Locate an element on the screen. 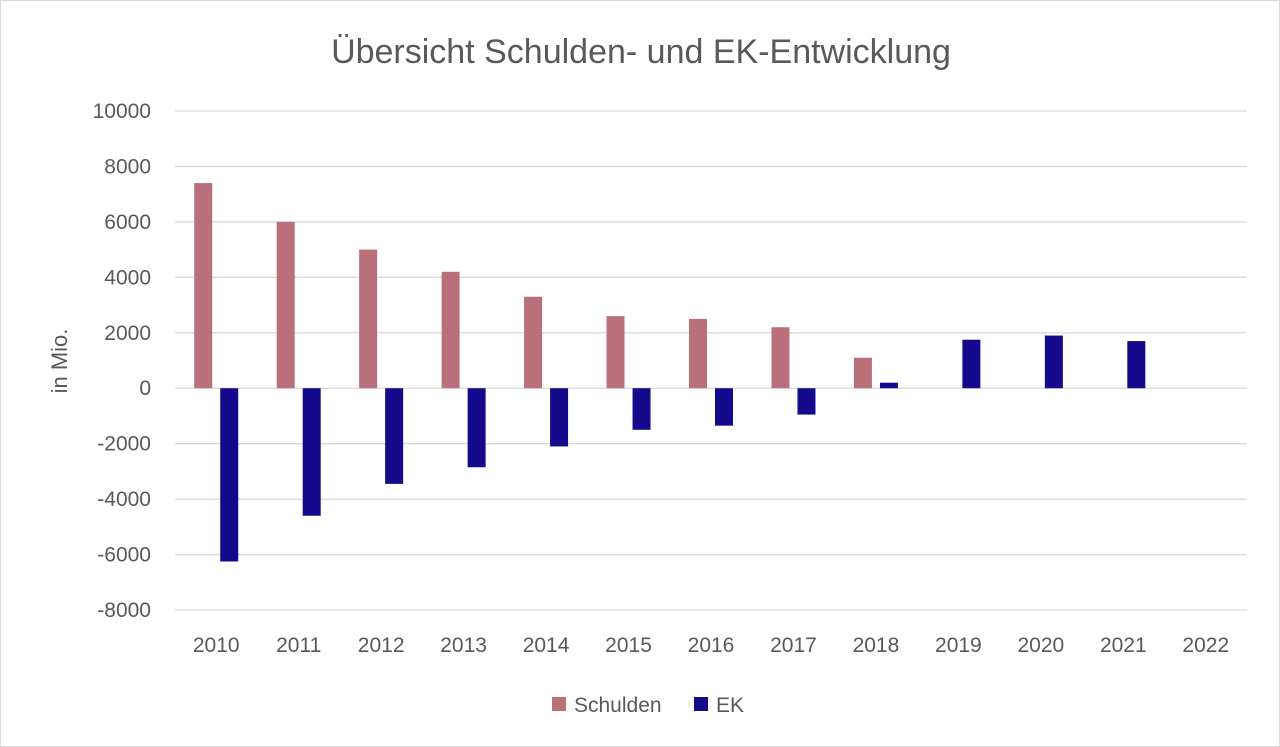 Image resolution: width=1280 pixels, height=747 pixels. y-tick-label: 6000 is located at coordinates (127, 222).